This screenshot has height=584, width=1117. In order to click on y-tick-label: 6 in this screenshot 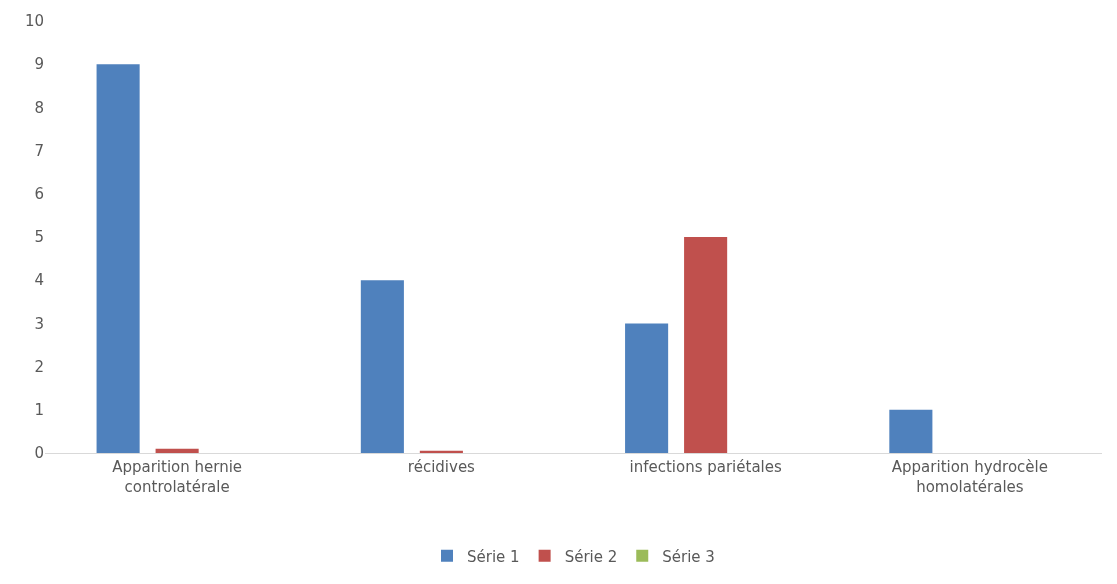, I will do `click(39, 194)`.